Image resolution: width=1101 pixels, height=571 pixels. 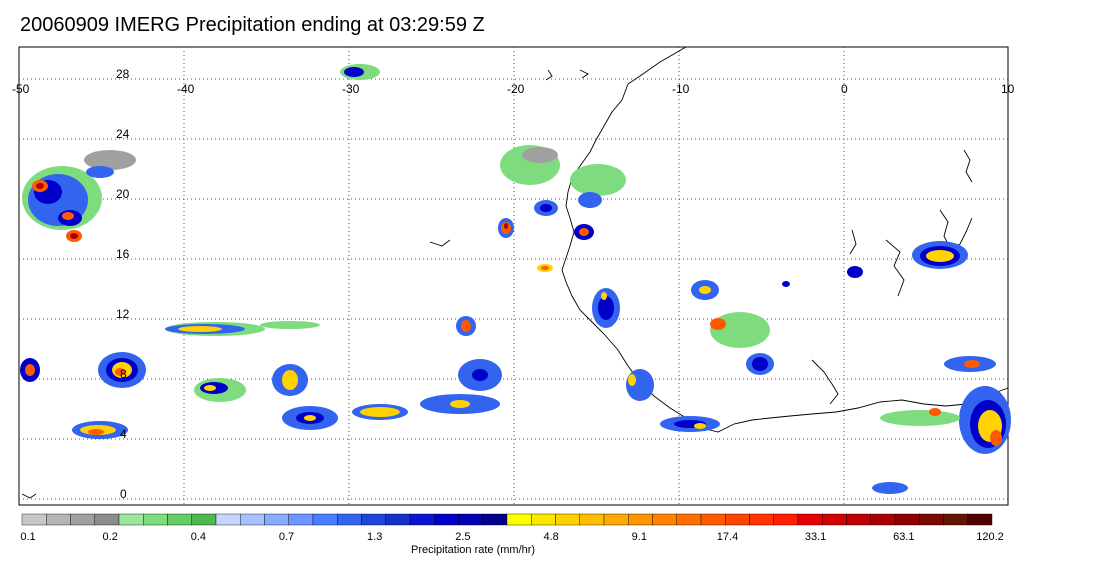 I want to click on lon-label: -40, so click(x=186, y=89).